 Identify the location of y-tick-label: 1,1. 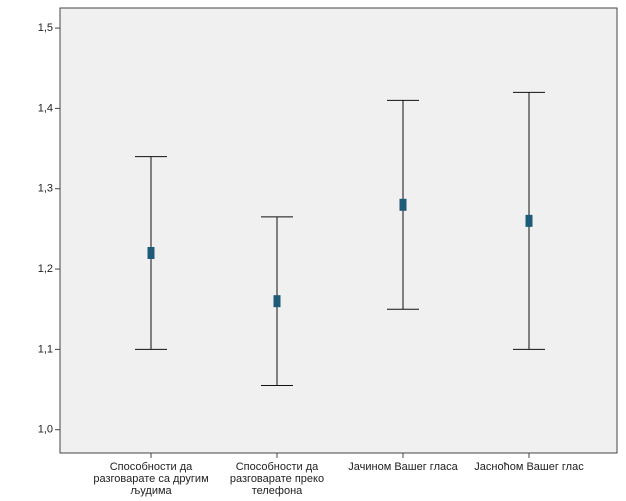
(45, 349).